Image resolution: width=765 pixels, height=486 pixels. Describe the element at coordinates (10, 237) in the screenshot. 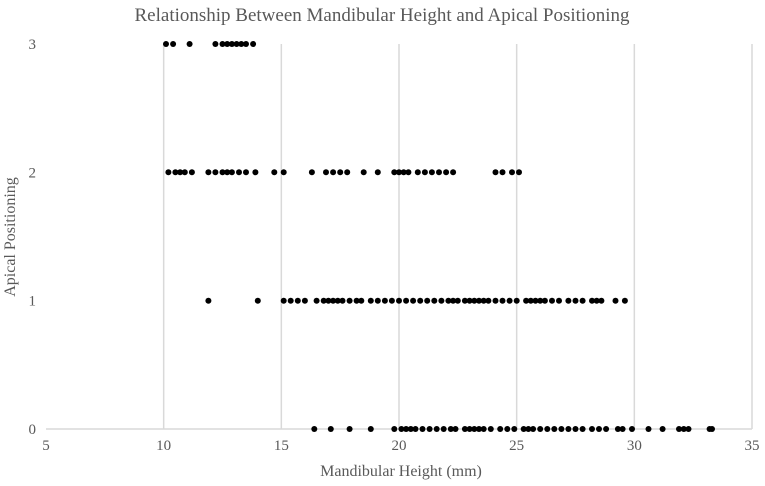

I see `y-axis-title: Apical Positioning` at that location.